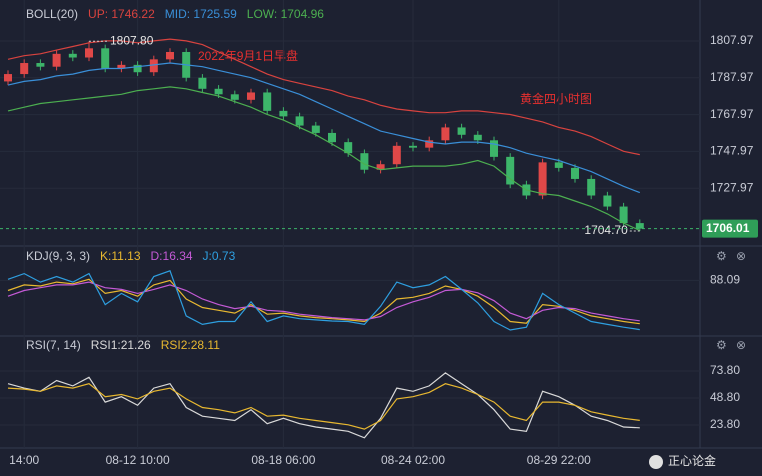  Describe the element at coordinates (121, 14) in the screenshot. I see `legend-entry: UP: 1746.22` at that location.